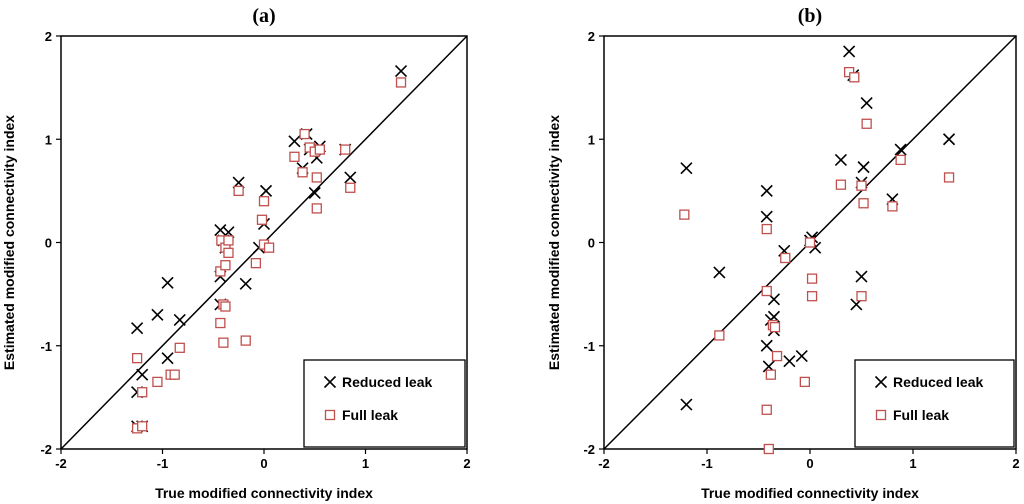 The image size is (1024, 504). I want to click on y-tick-label: 1, so click(48, 139).